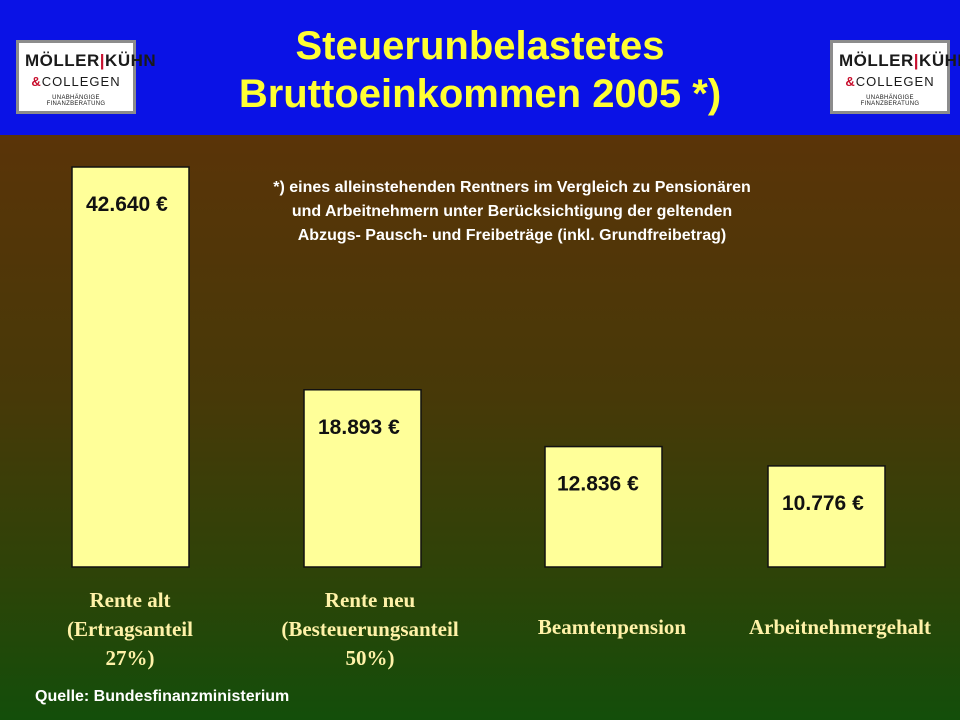 This screenshot has width=960, height=720. I want to click on category-label-line: (Ertragsanteil, so click(130, 629).